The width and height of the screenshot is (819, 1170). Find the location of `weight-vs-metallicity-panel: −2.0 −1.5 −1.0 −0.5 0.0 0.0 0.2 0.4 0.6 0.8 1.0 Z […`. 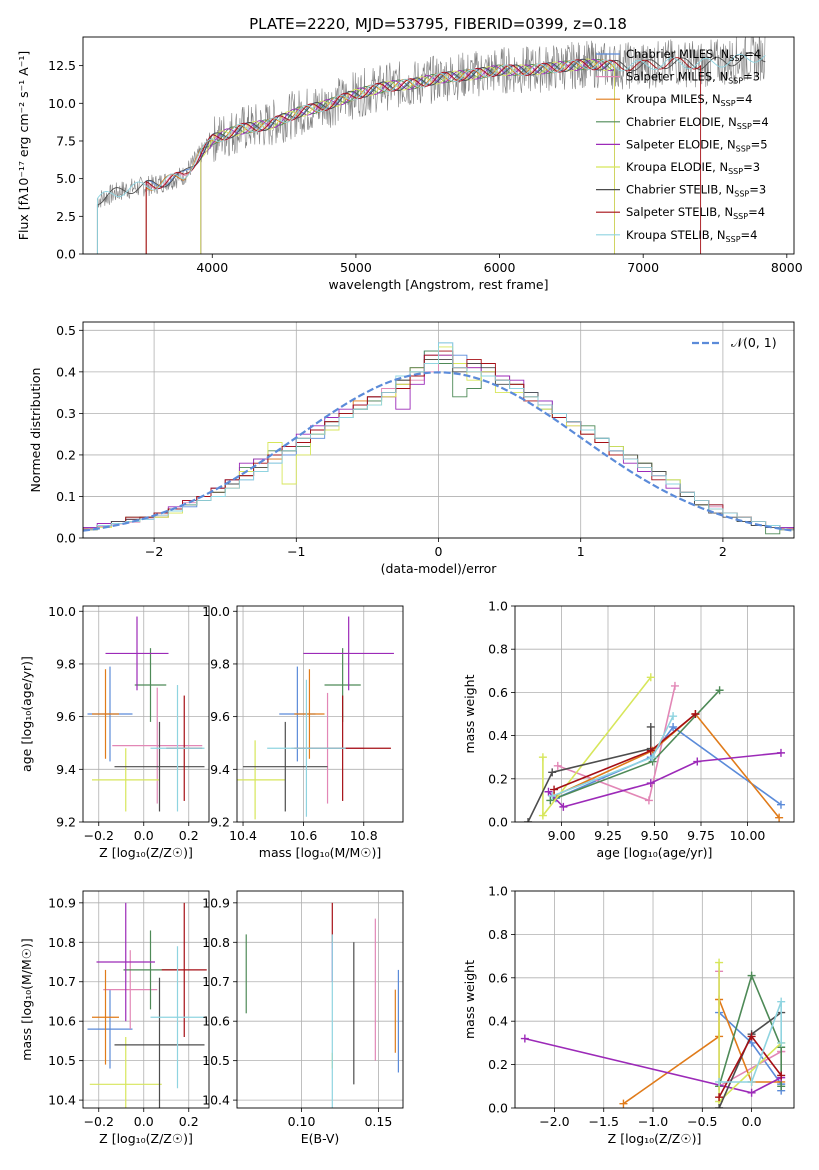

weight-vs-metallicity-panel: −2.0 −1.5 −1.0 −0.5 0.0 0.0 0.2 0.4 0.6 0.8 1.0 Z [… is located at coordinates (628, 1015).